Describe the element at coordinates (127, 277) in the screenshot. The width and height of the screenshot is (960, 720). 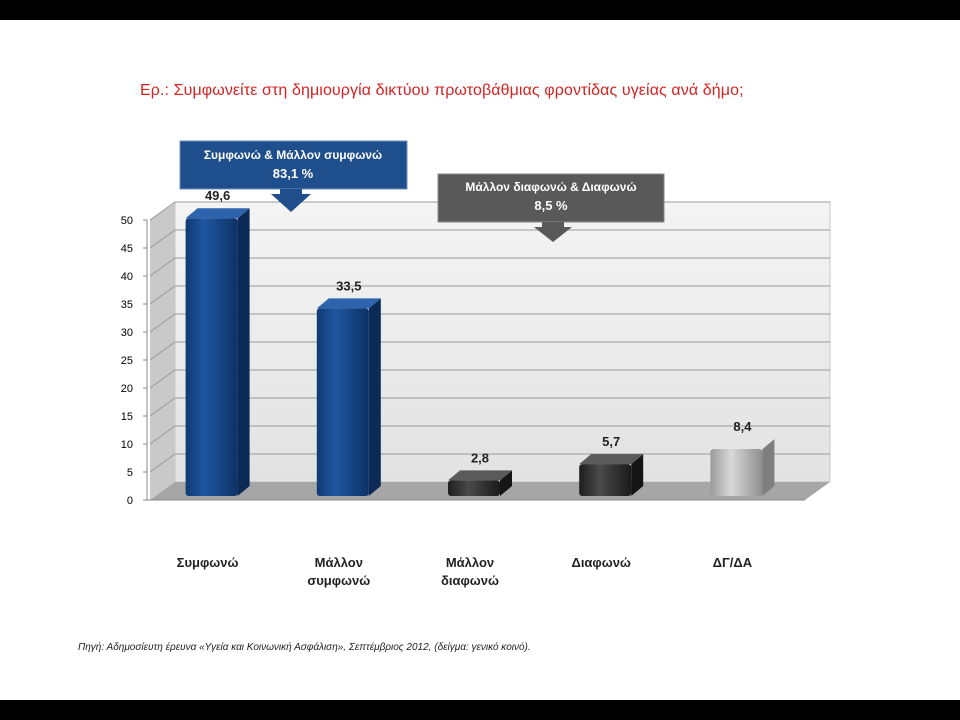
I see `y-tick-label: 40` at that location.